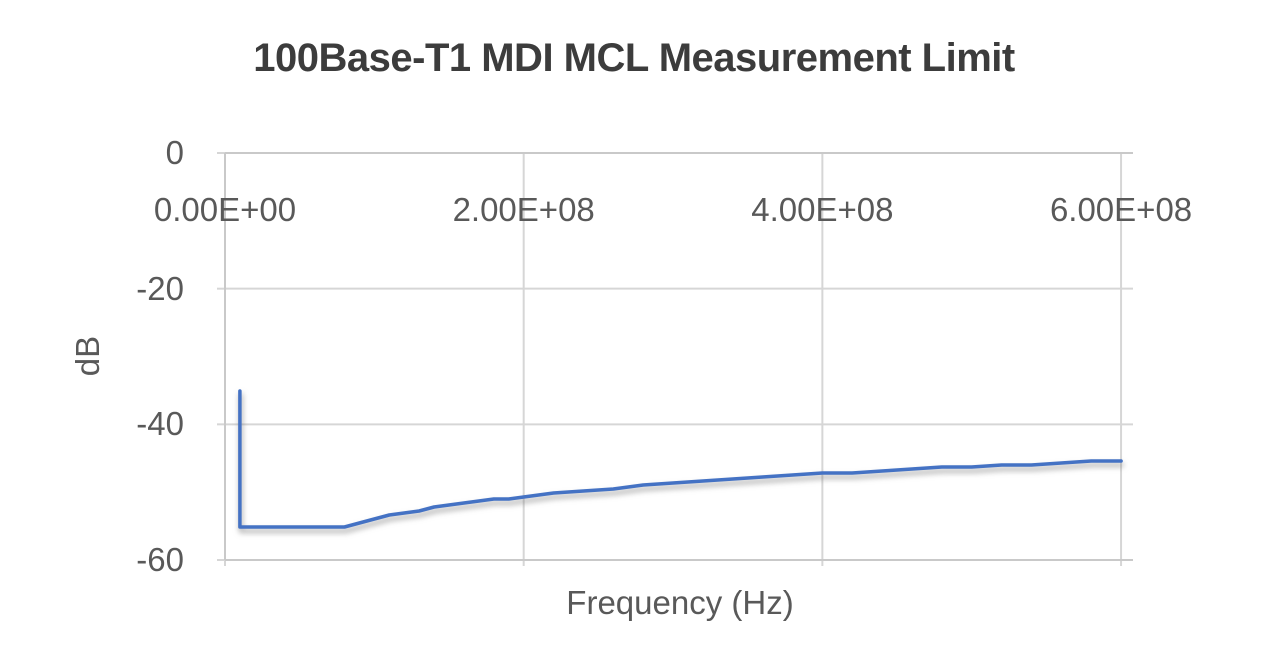  What do you see at coordinates (174, 152) in the screenshot?
I see `y-tick-label: 0` at bounding box center [174, 152].